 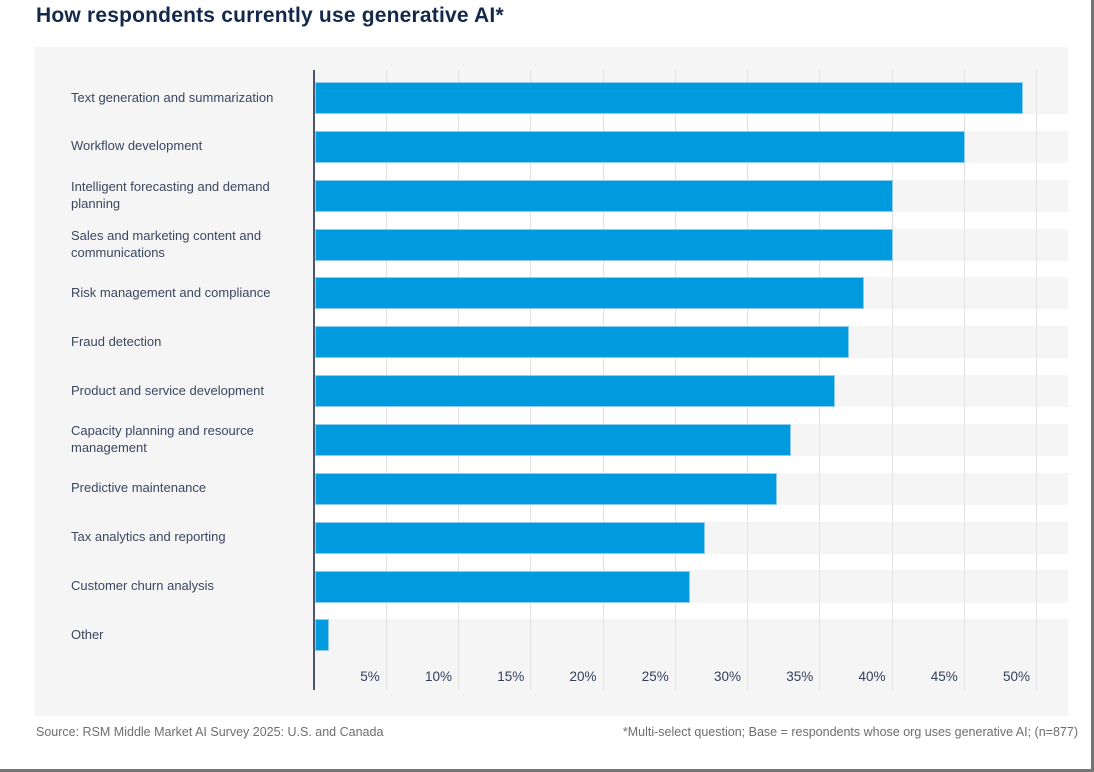 What do you see at coordinates (172, 97) in the screenshot?
I see `category-label: Text generation and summarization` at bounding box center [172, 97].